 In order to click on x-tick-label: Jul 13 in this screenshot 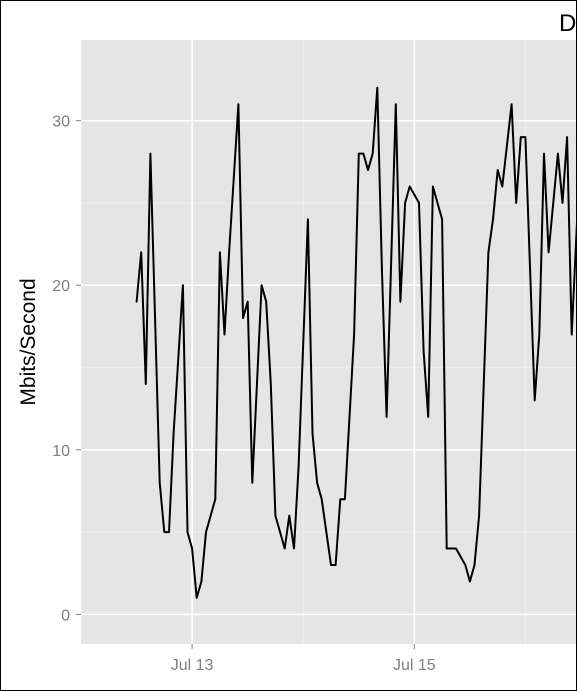, I will do `click(192, 665)`.